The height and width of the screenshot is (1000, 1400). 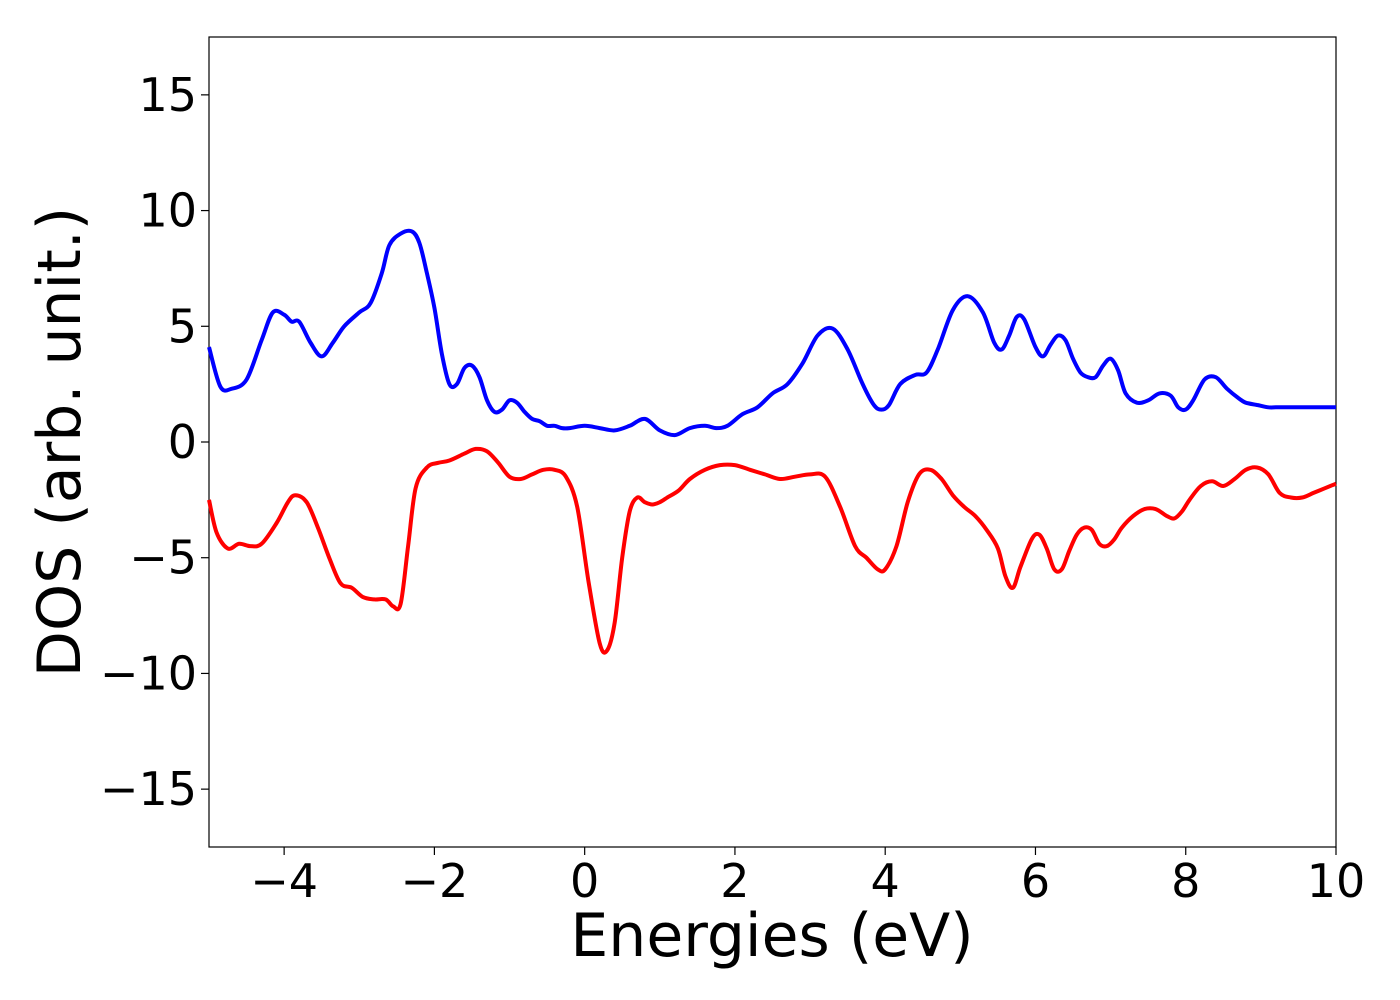 I want to click on x-tick-label: −2, so click(x=434, y=881).